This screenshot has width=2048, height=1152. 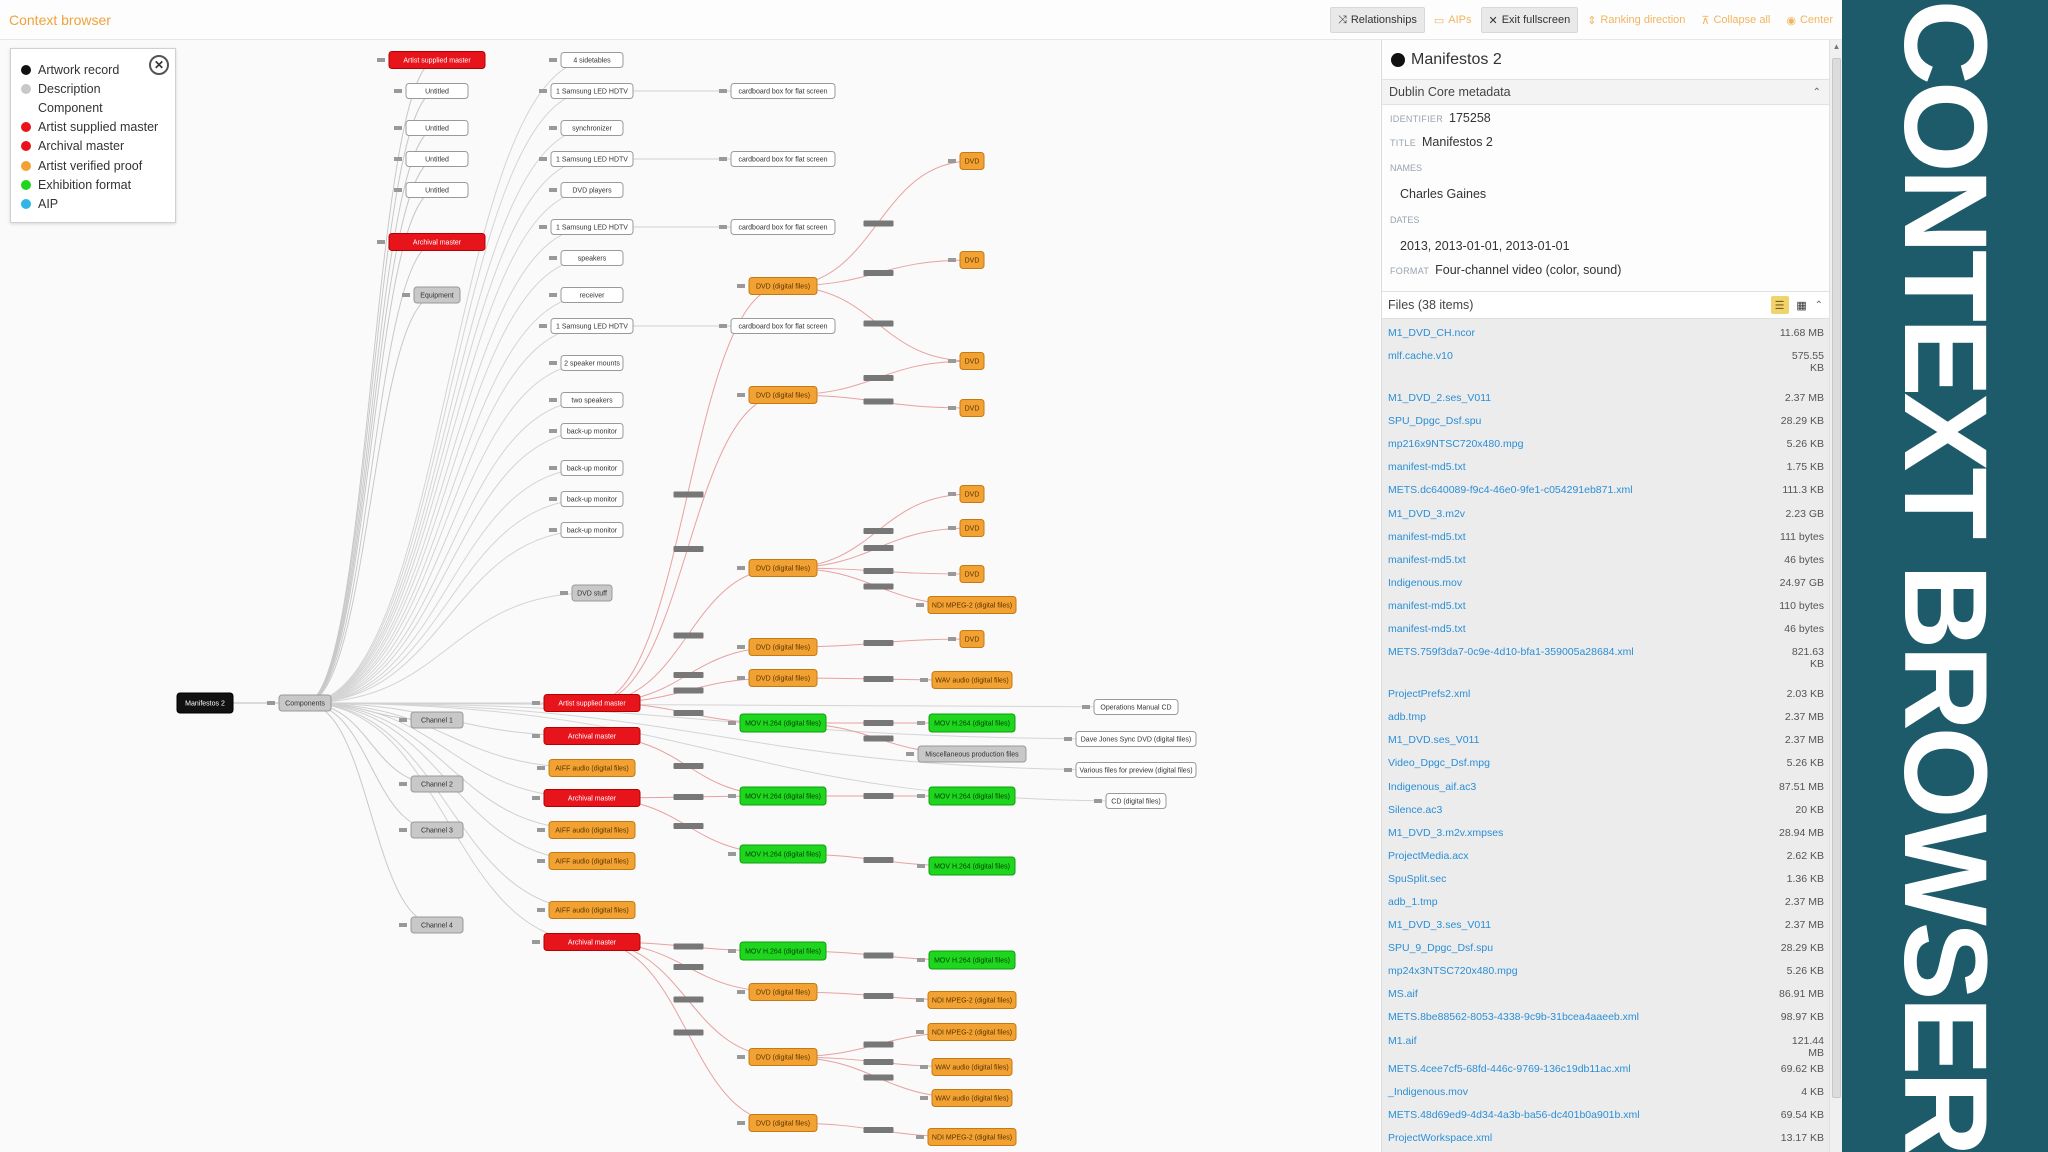 I want to click on graph-node-description: Channel 1, so click(x=431, y=720).